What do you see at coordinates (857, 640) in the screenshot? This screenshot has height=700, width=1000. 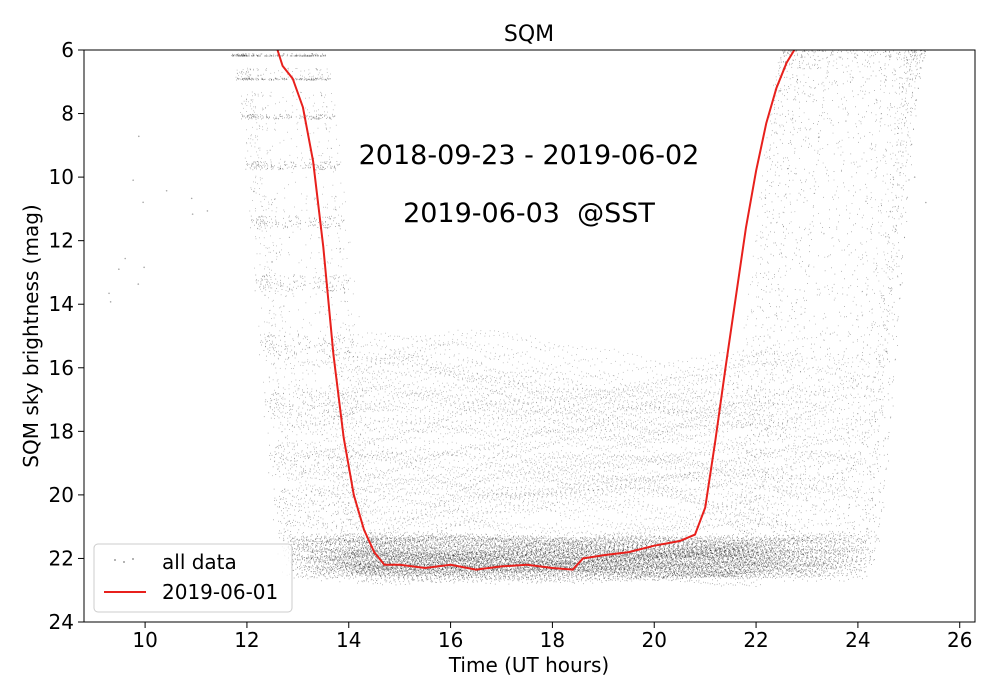 I see `x-tick-label: 24` at bounding box center [857, 640].